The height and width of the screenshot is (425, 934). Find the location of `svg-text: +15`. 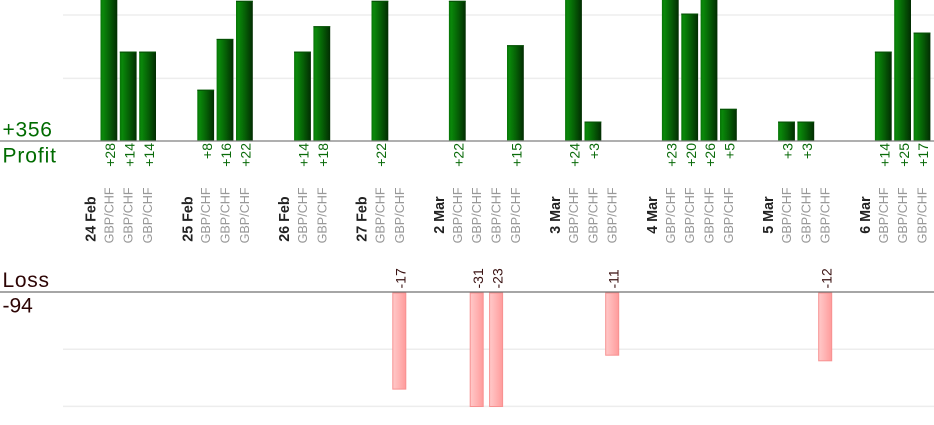

svg-text: +15 is located at coordinates (517, 155).